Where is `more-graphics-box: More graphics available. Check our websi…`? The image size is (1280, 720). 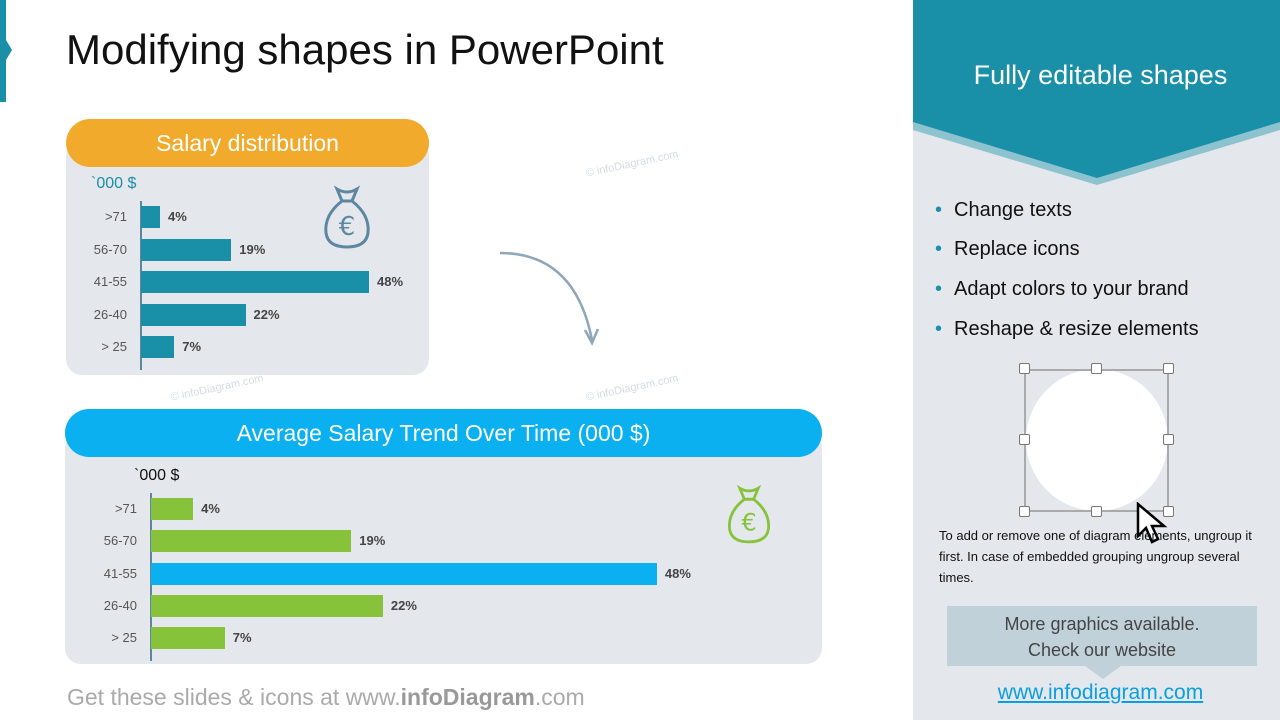
more-graphics-box: More graphics available. Check our websi… is located at coordinates (1102, 636).